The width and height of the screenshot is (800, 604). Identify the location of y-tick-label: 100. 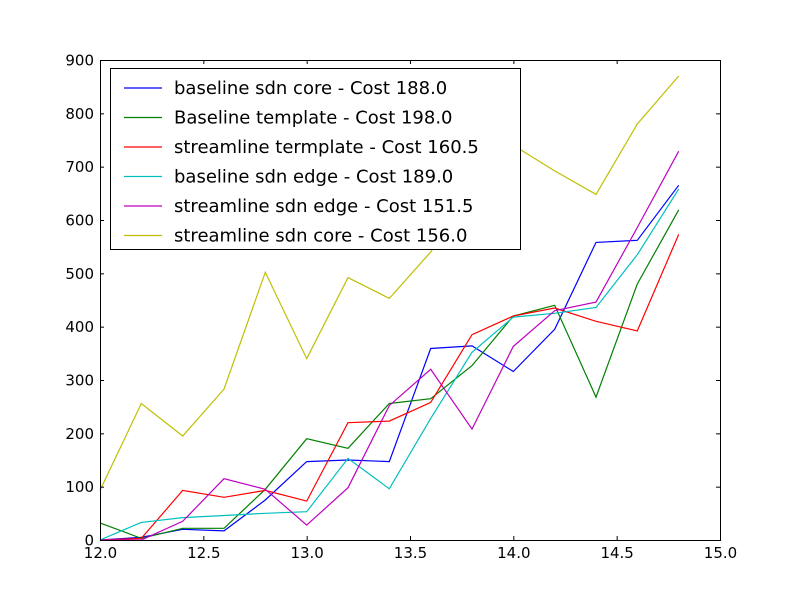
(79, 487).